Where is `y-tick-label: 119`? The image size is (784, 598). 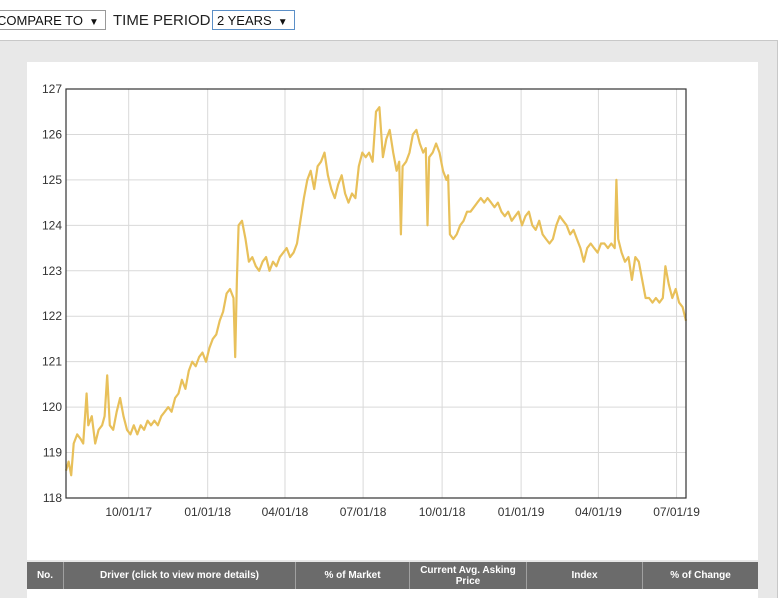 y-tick-label: 119 is located at coordinates (52, 453).